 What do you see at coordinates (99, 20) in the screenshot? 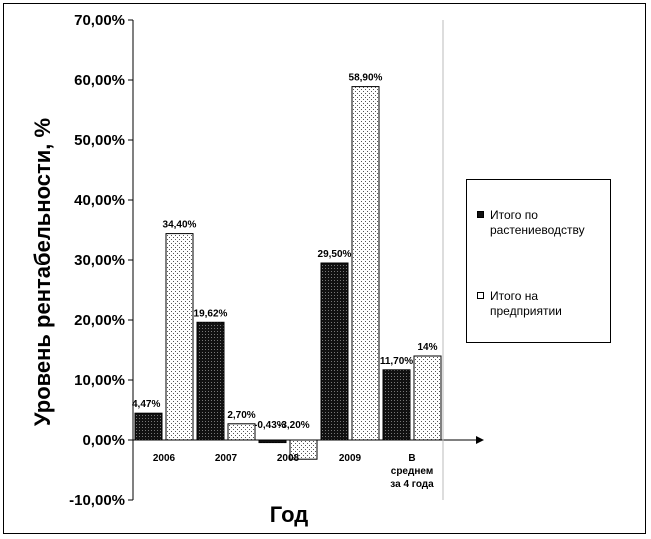
I see `y-tick-label: 70,00%` at bounding box center [99, 20].